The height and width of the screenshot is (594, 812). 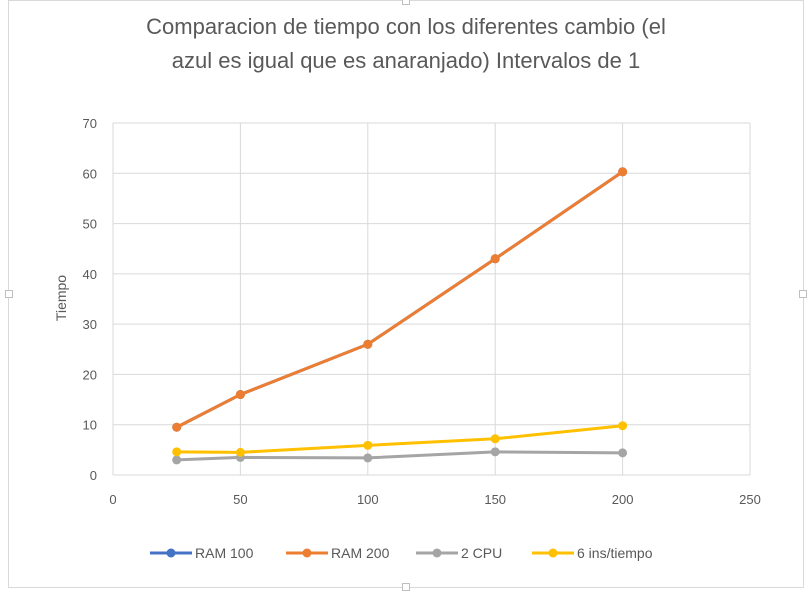 What do you see at coordinates (90, 274) in the screenshot?
I see `y-tick-label: 40` at bounding box center [90, 274].